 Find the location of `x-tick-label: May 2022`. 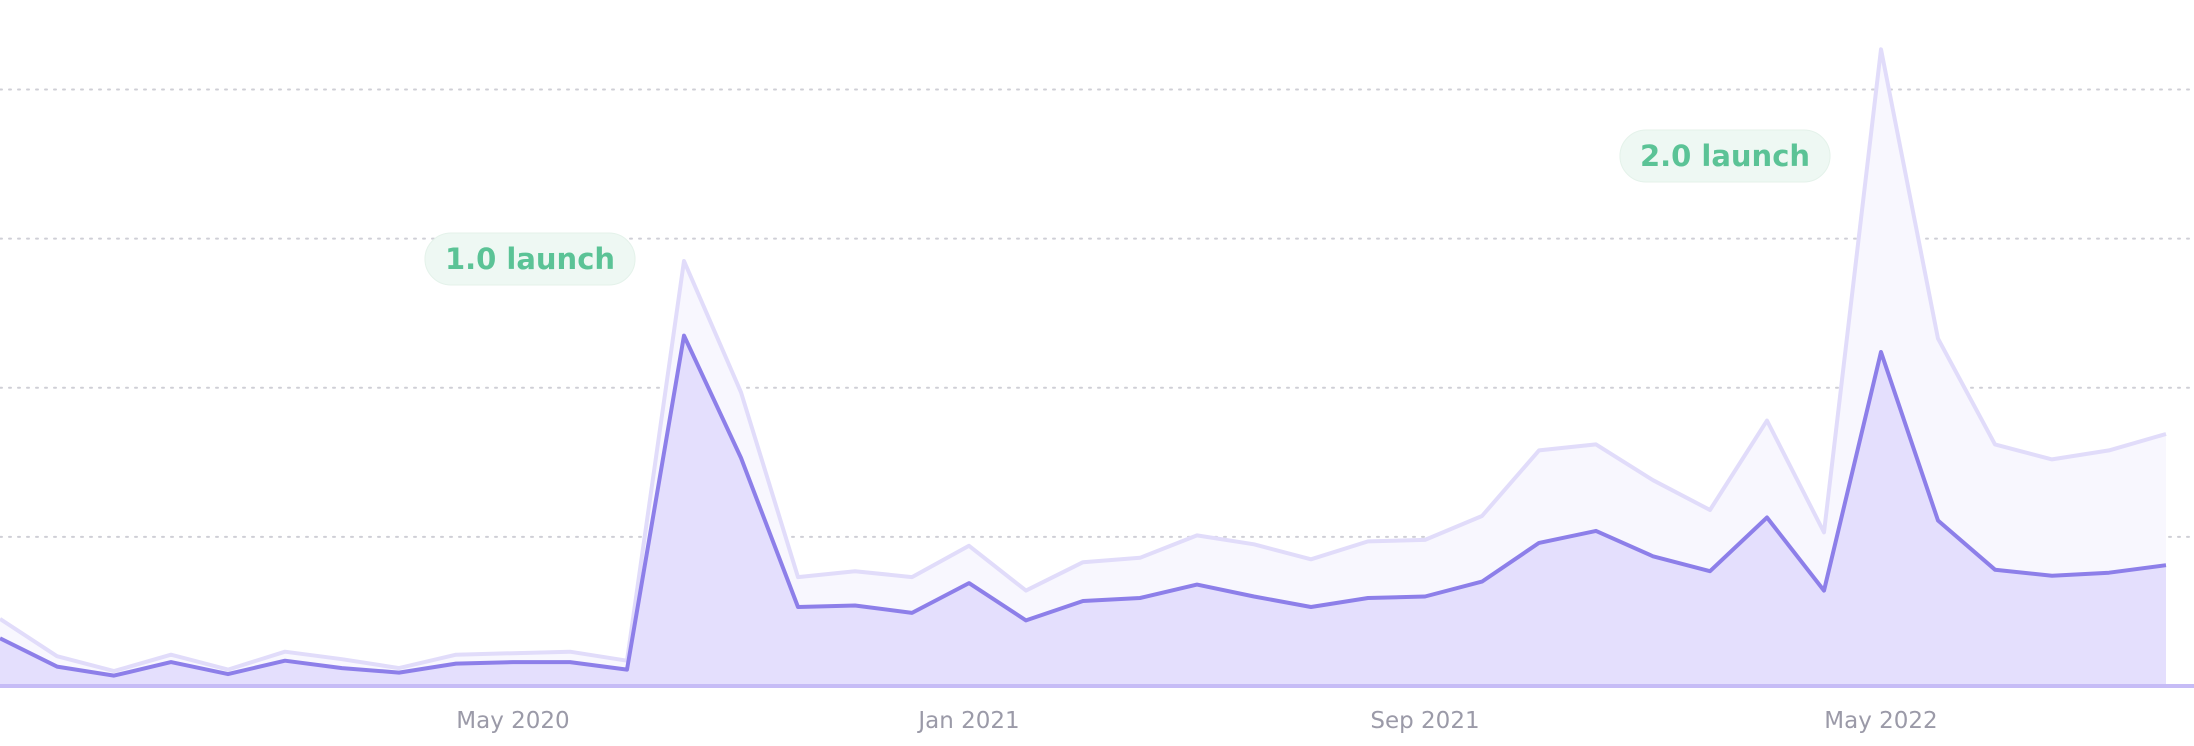

x-tick-label: May 2022 is located at coordinates (1880, 721).